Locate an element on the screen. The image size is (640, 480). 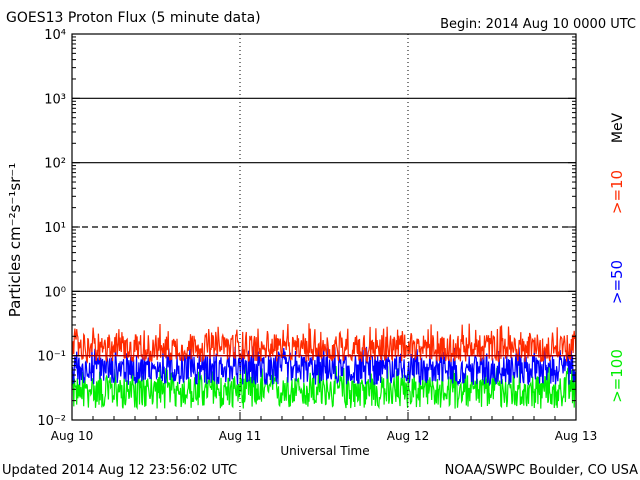
begin-time: Begin: 2014 Aug 10 0000 UTC is located at coordinates (538, 24).